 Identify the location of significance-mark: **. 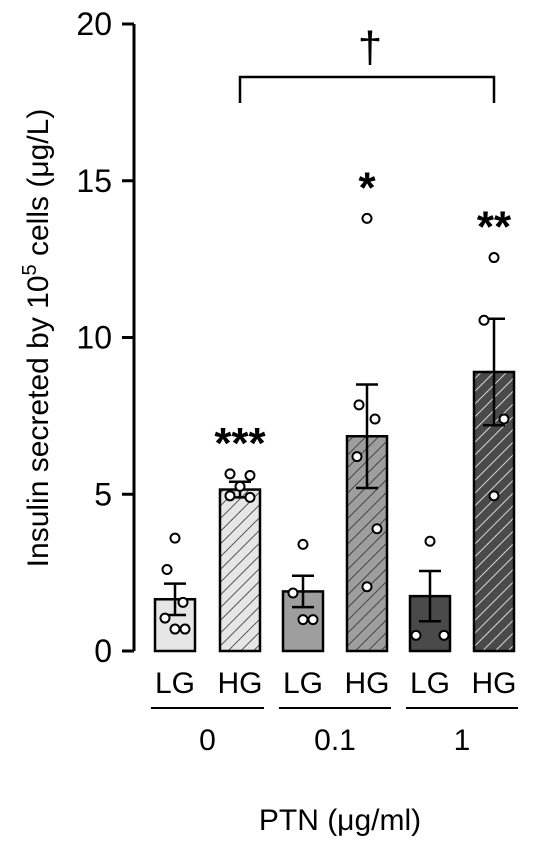
(494, 227).